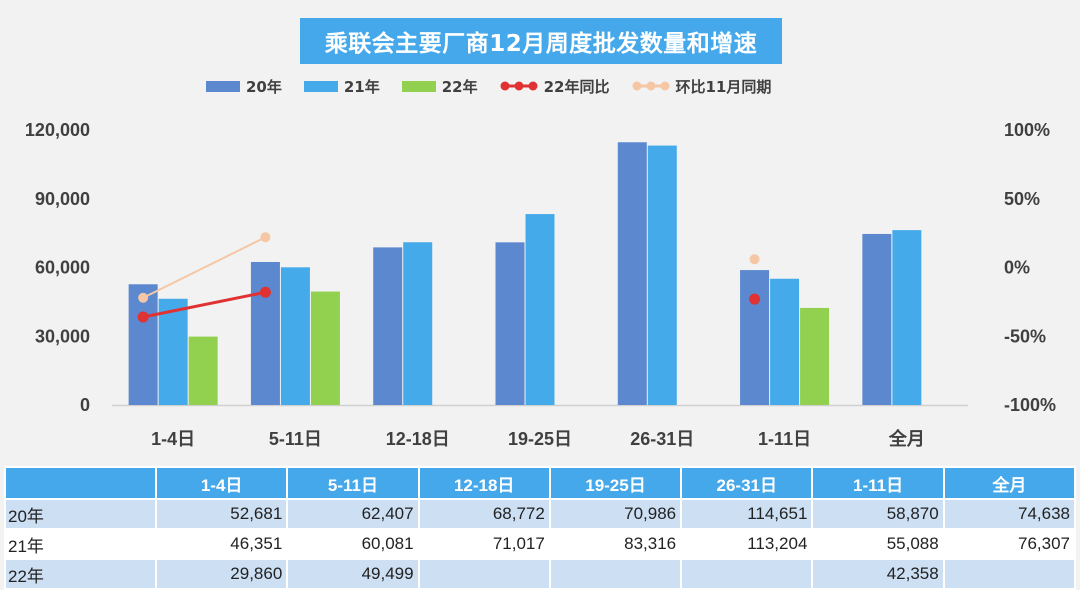 The height and width of the screenshot is (590, 1080). Describe the element at coordinates (80, 574) in the screenshot. I see `table-row-label: 22年` at that location.